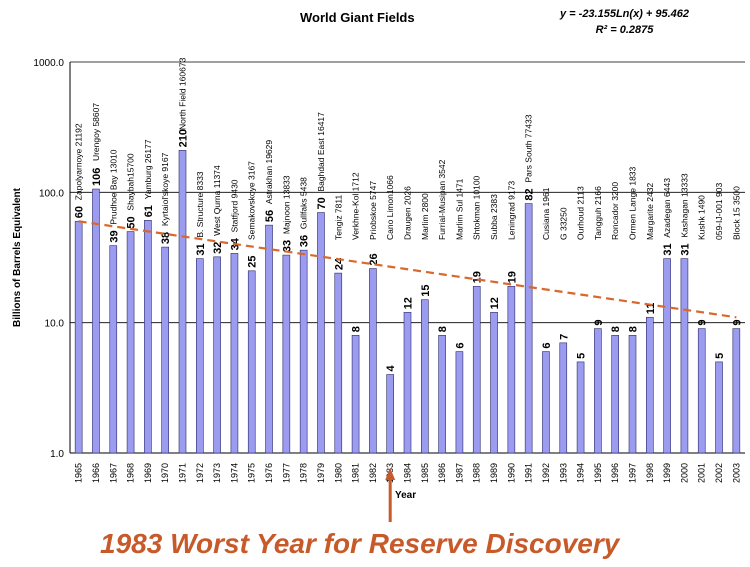 The height and width of the screenshot is (567, 750). Describe the element at coordinates (183, 93) in the screenshot. I see `field-label: North Field 160673` at that location.